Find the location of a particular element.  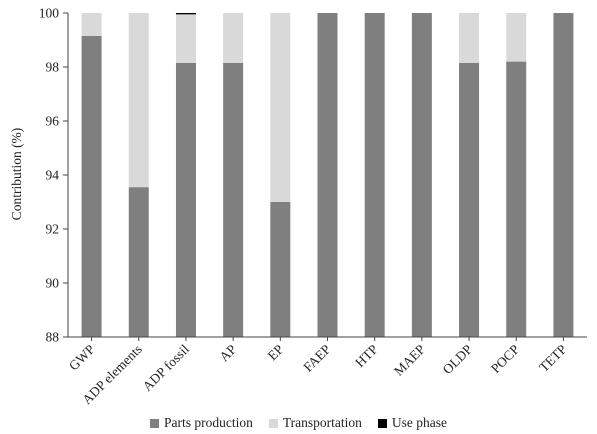

y-tick-label: 92 is located at coordinates (53, 229).